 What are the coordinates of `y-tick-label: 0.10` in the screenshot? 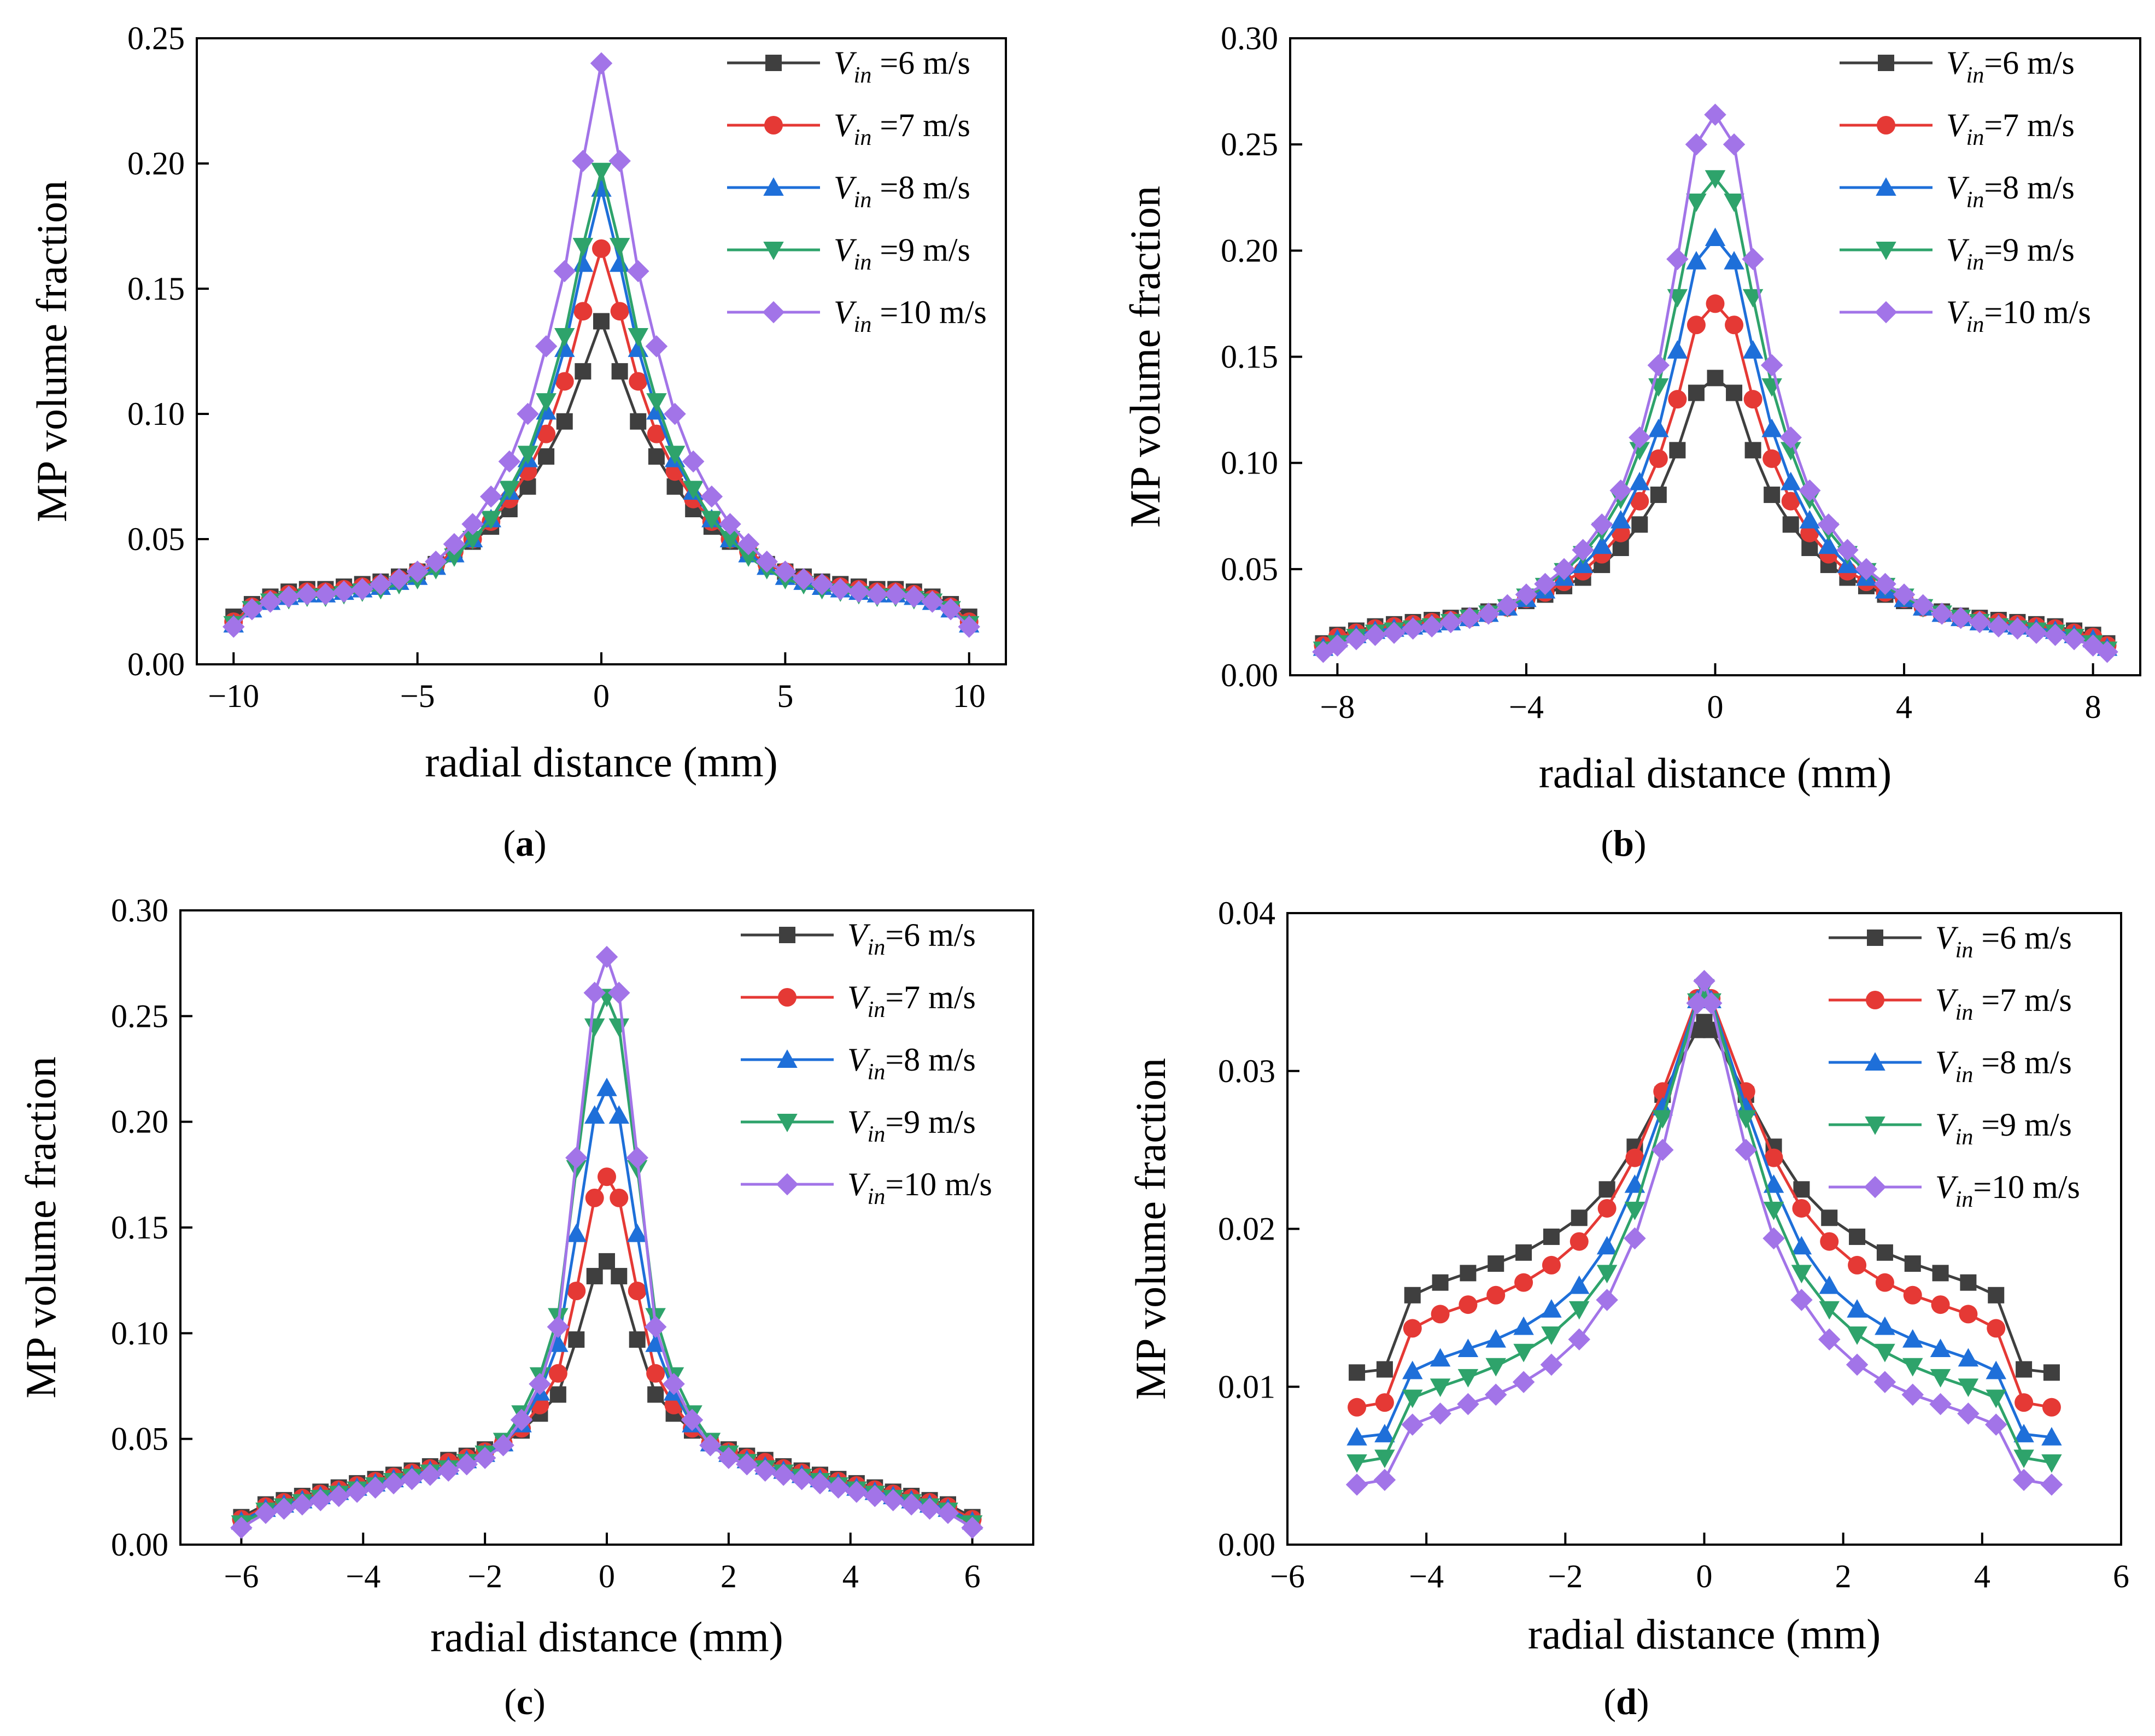 It's located at (139, 1333).